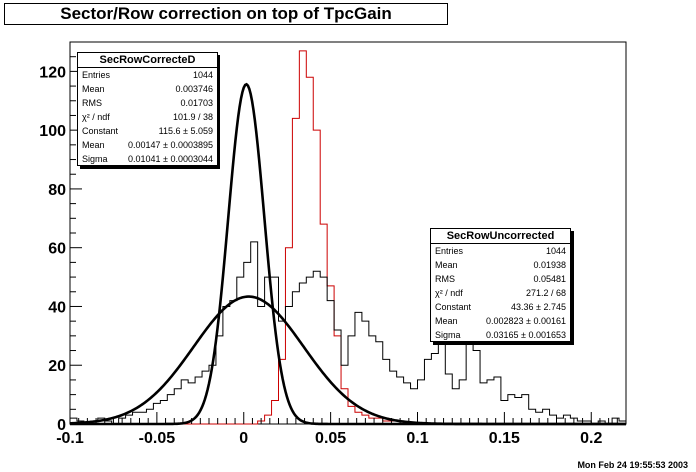  Describe the element at coordinates (147, 60) in the screenshot. I see `statbox-title: SecRowCorrecteD` at that location.